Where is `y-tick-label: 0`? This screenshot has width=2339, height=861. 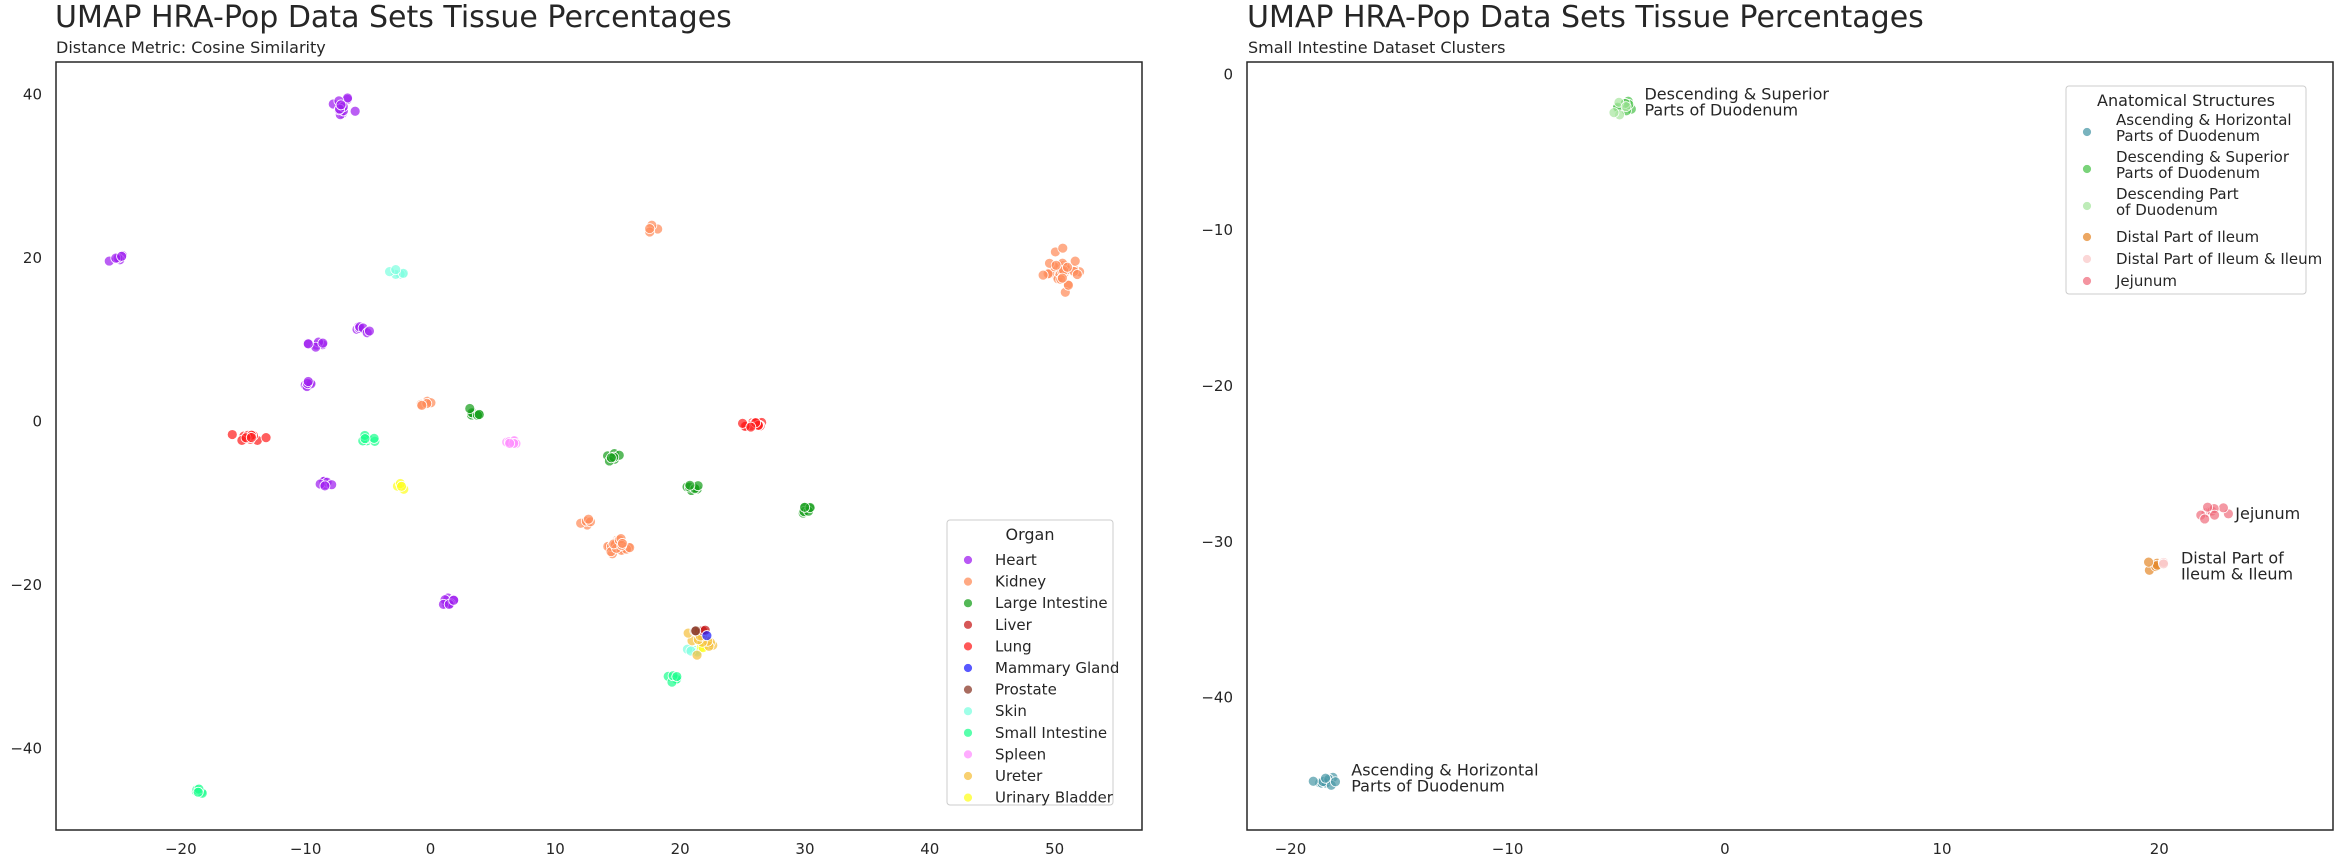
y-tick-label: 0 is located at coordinates (37, 421).